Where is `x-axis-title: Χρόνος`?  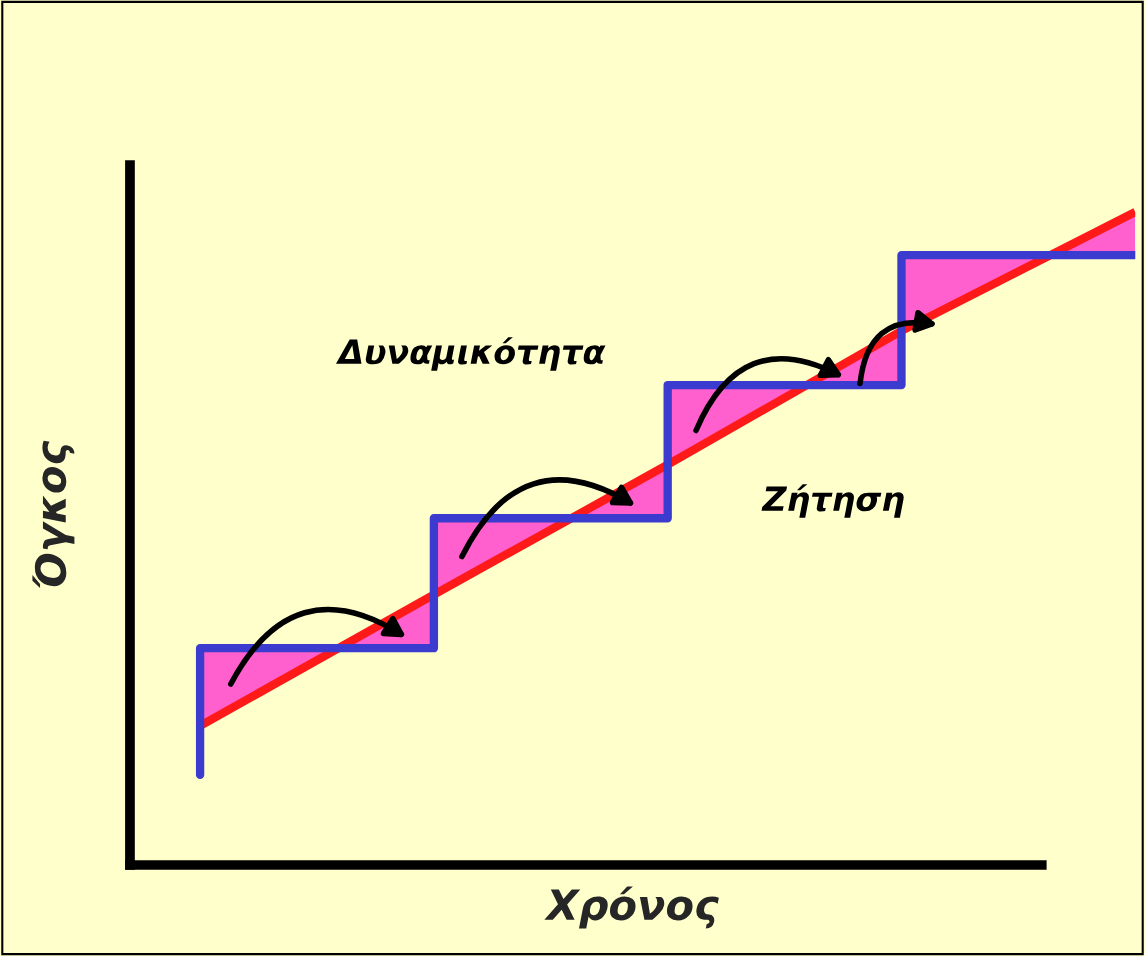 x-axis-title: Χρόνος is located at coordinates (631, 907).